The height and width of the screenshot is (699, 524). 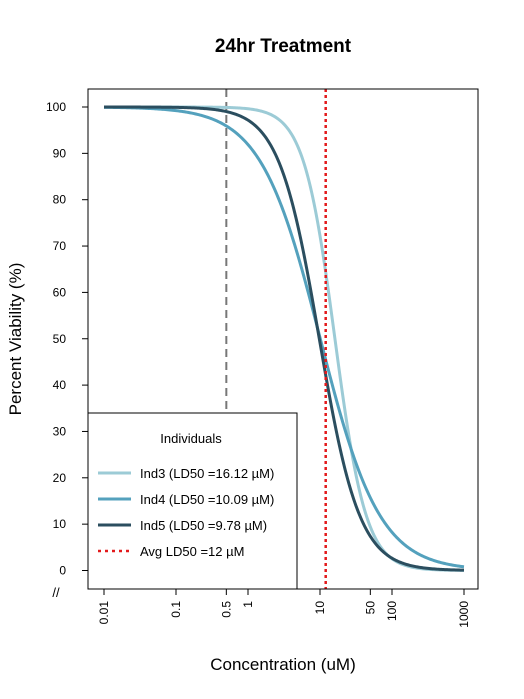 I want to click on y-axis-label: Percent Viability (%), so click(x=15, y=339).